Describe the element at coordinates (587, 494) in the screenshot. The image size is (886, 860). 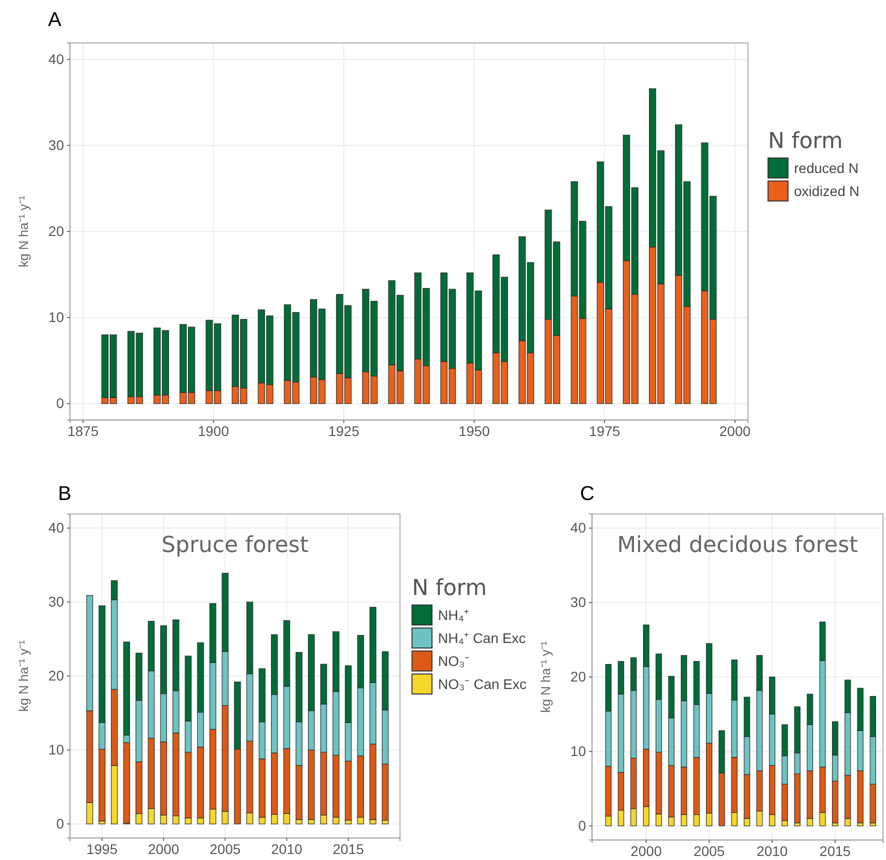
I see `text: C` at that location.